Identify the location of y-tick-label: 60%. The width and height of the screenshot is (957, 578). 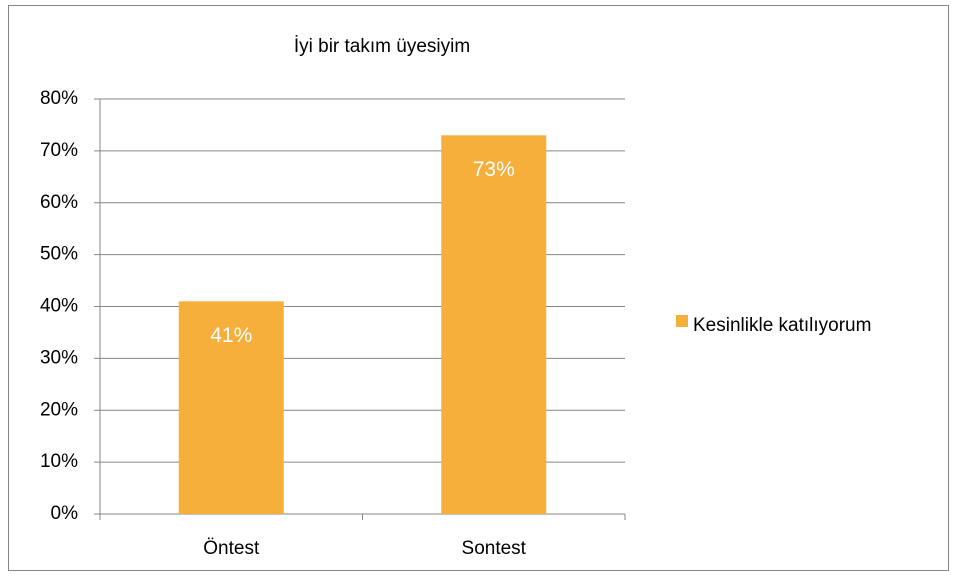
(59, 202).